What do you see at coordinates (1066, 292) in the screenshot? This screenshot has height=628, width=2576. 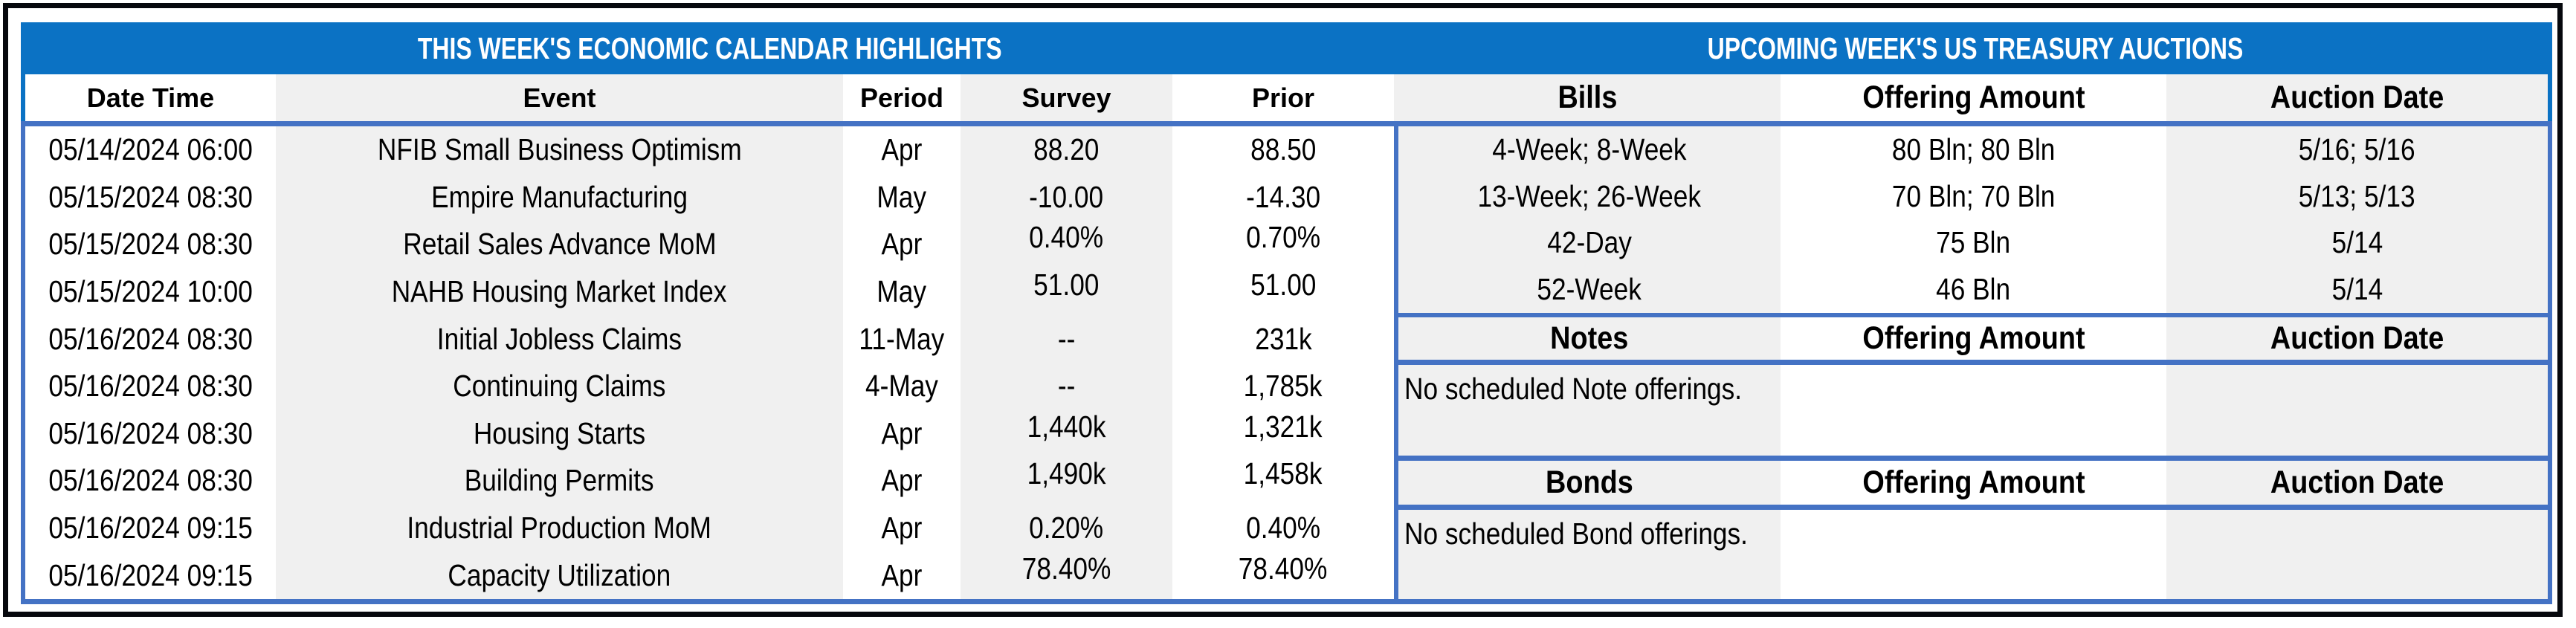 I see `calendar-cell-survey: 51.00` at bounding box center [1066, 292].